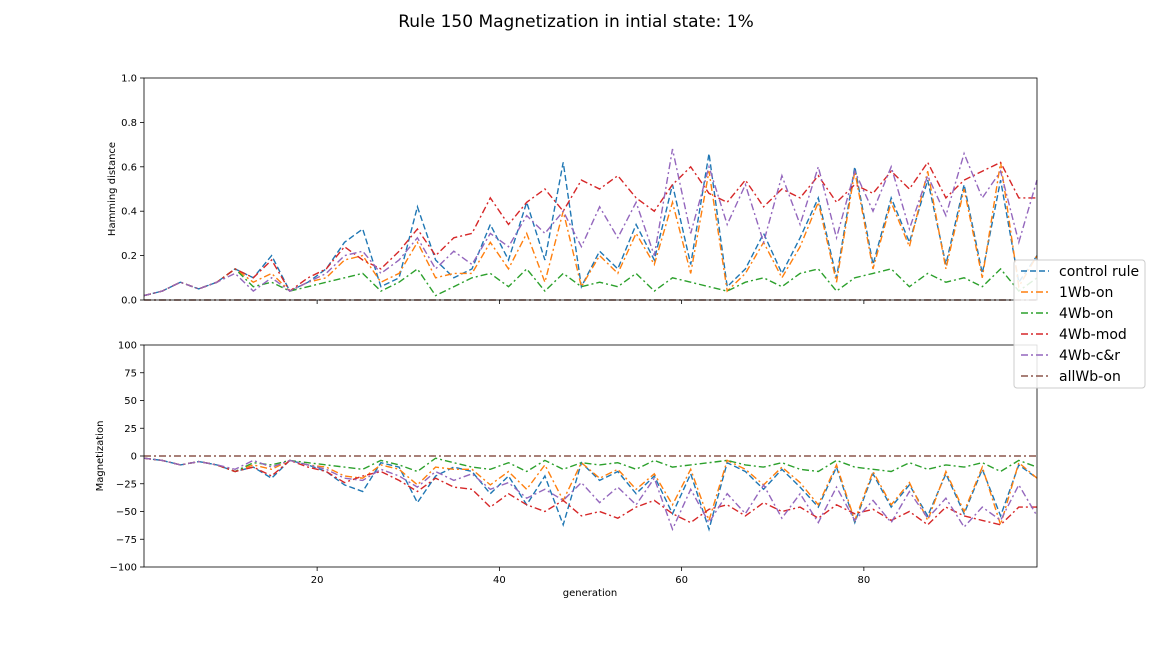 The image size is (1152, 648). Describe the element at coordinates (127, 346) in the screenshot. I see `magnetization-ytick-label: 100` at that location.